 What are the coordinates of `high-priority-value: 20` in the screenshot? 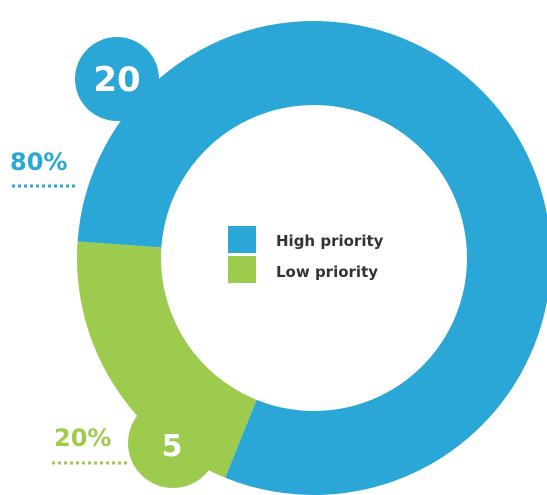 It's located at (116, 80).